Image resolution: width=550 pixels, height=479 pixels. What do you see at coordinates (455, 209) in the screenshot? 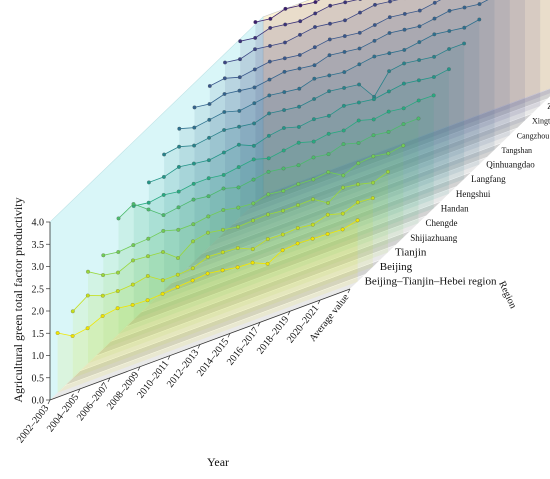
I see `region-label: Handan` at bounding box center [455, 209].